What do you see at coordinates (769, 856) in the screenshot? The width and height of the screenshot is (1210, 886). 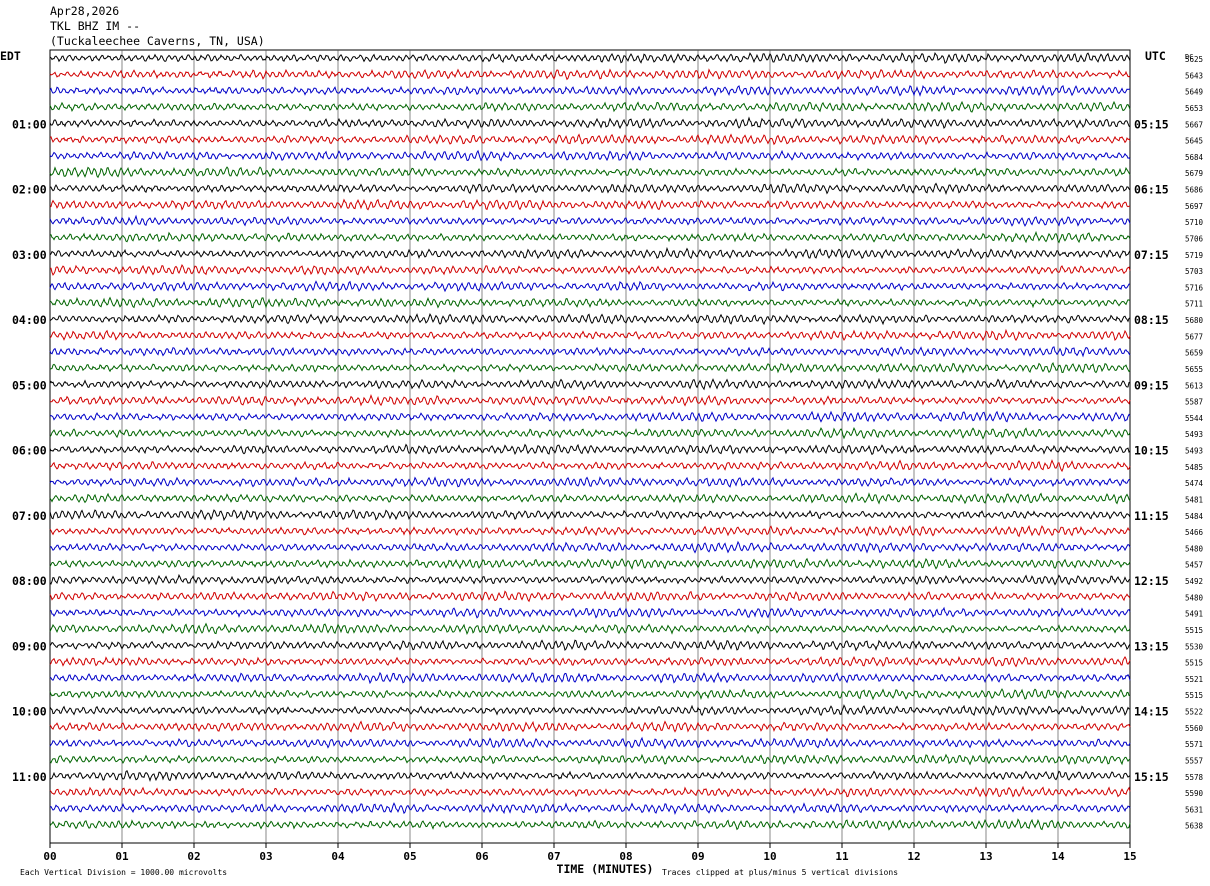 I see `x-tick-label: 10` at bounding box center [769, 856].